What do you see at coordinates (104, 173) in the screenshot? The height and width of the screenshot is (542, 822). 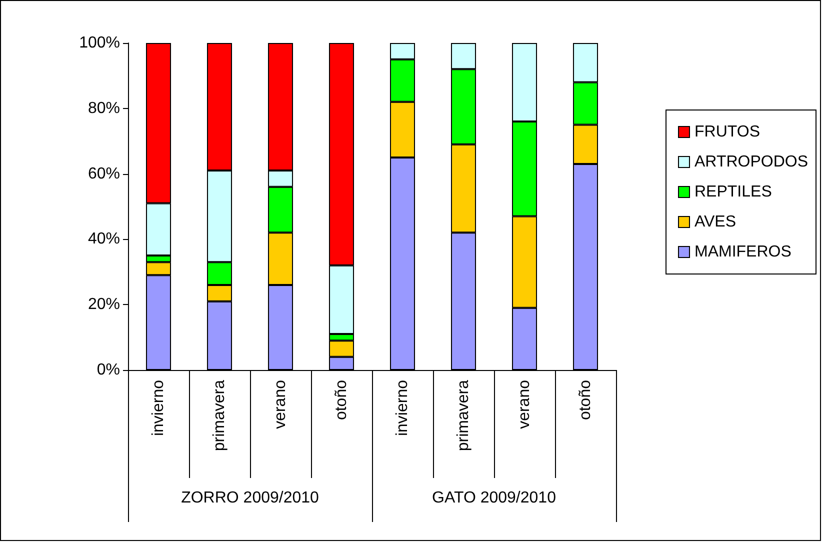 I see `y-tick-label: 60%` at bounding box center [104, 173].